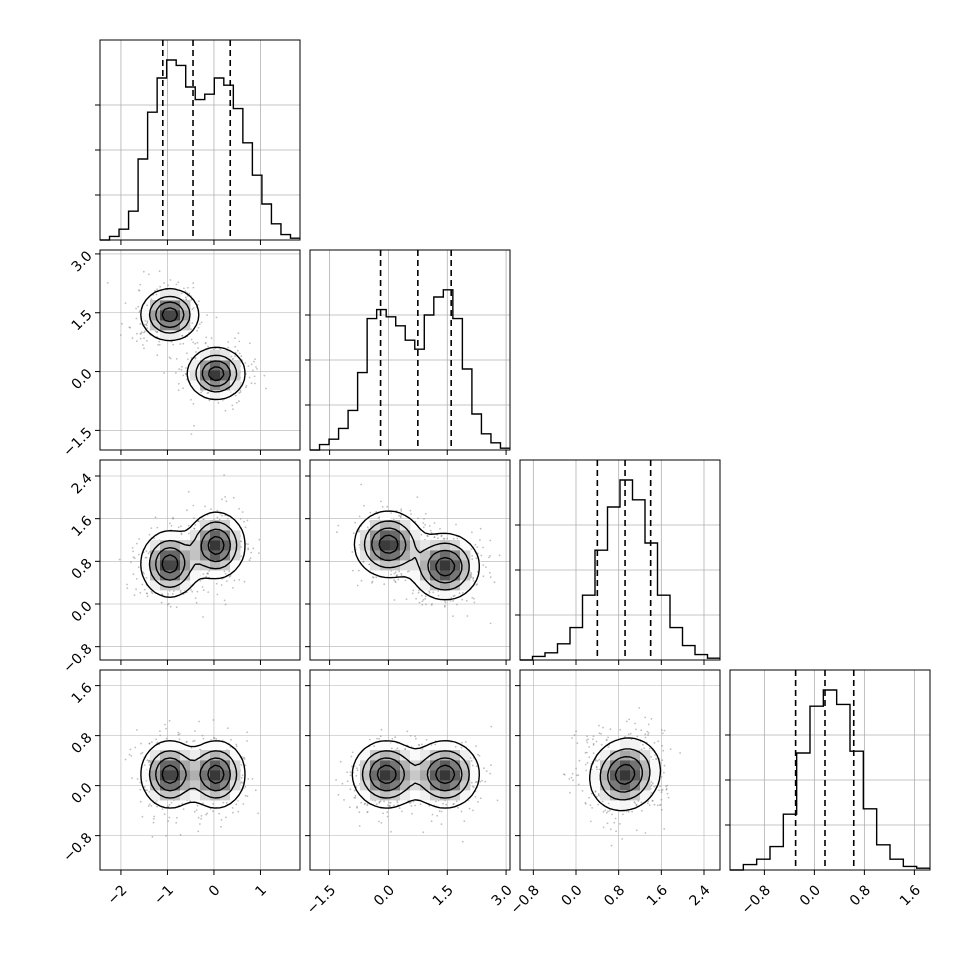  I want to click on y-tick-label: 2.4, so click(82, 483).